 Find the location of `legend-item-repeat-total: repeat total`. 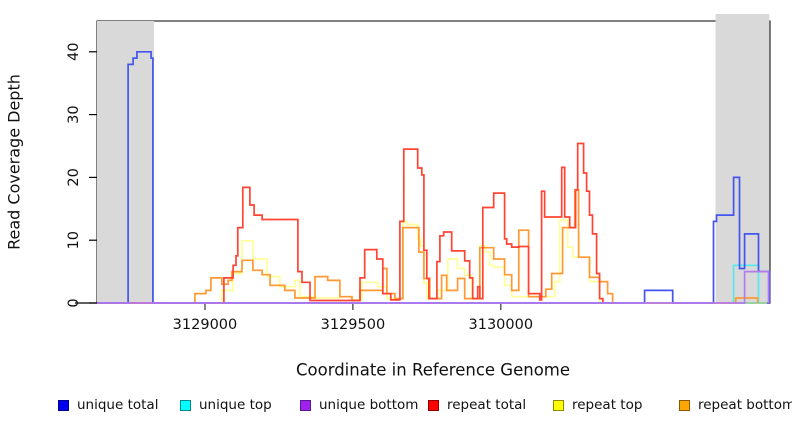

legend-item-repeat-total: repeat total is located at coordinates (477, 405).